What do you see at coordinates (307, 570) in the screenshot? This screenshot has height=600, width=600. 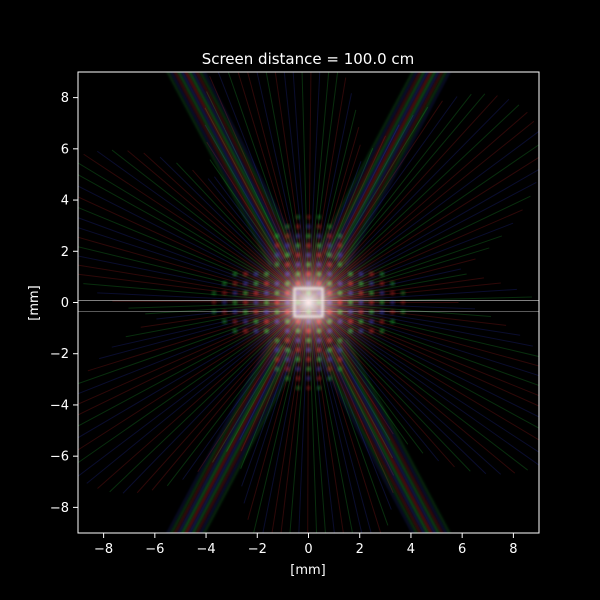 I see `x-axis-label: [mm]` at bounding box center [307, 570].